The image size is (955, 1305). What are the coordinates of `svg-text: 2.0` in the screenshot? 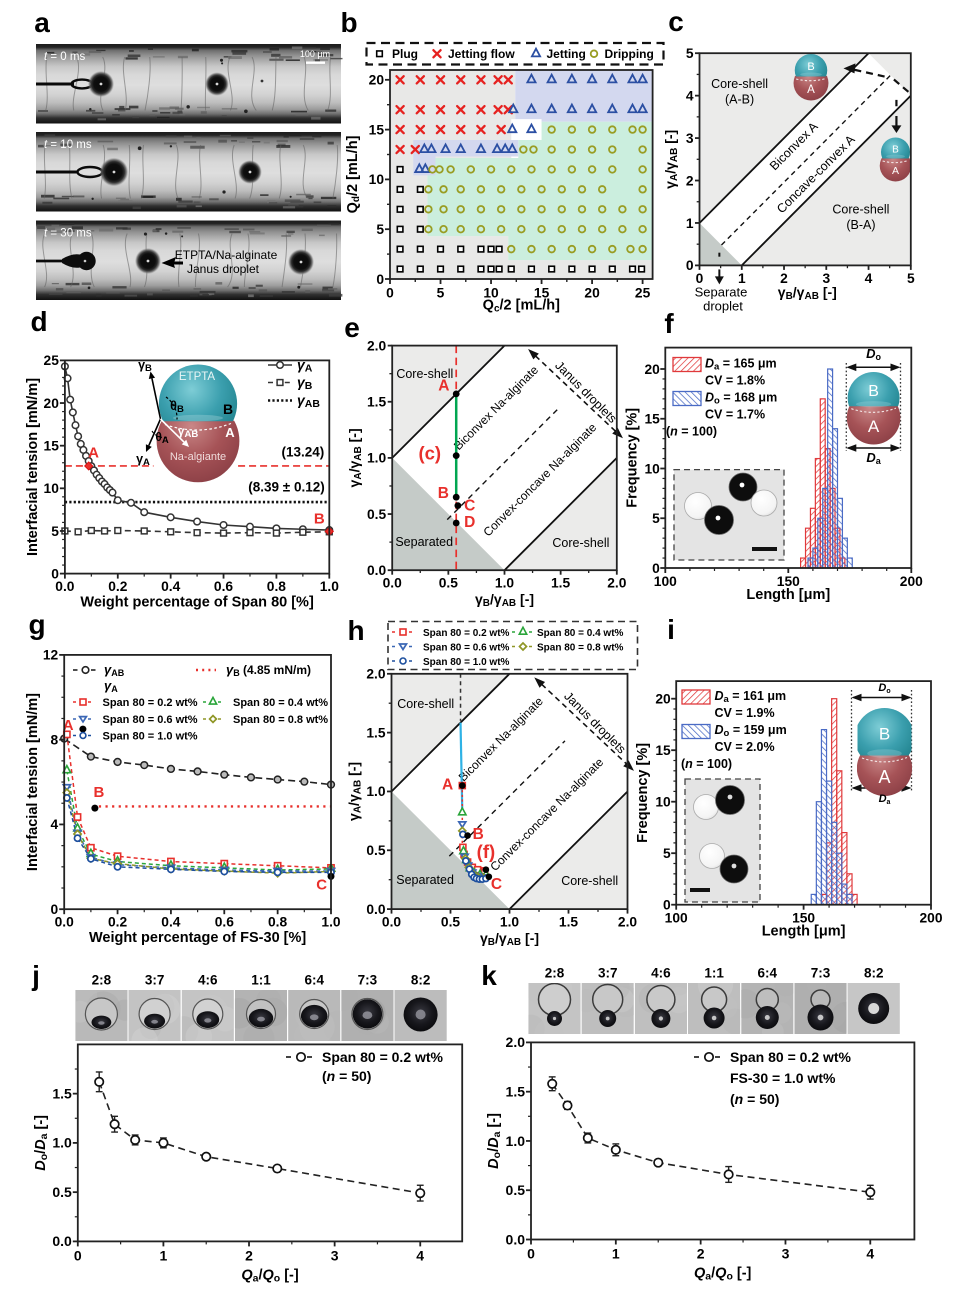 It's located at (617, 583).